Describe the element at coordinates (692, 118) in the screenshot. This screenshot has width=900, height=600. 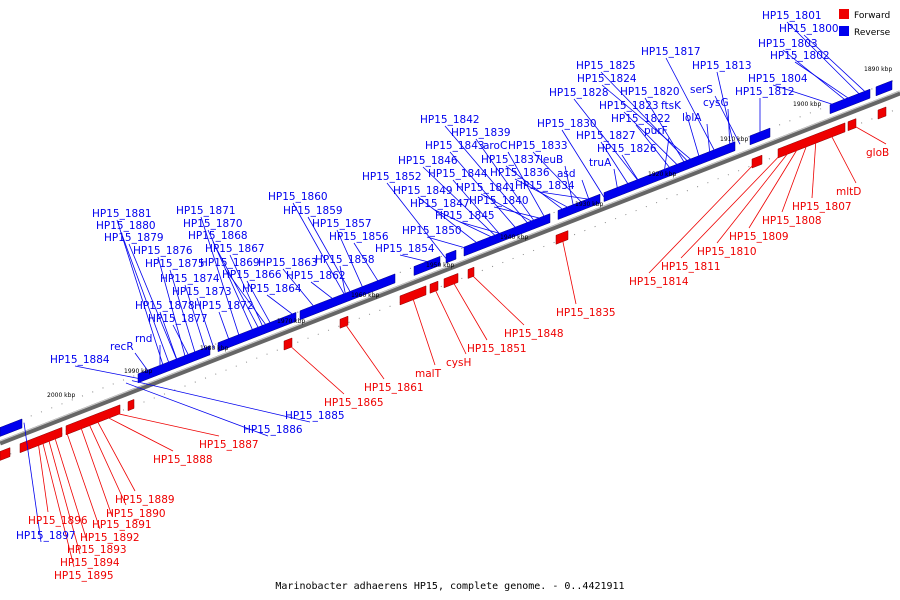
I see `gene-label: lolA` at that location.